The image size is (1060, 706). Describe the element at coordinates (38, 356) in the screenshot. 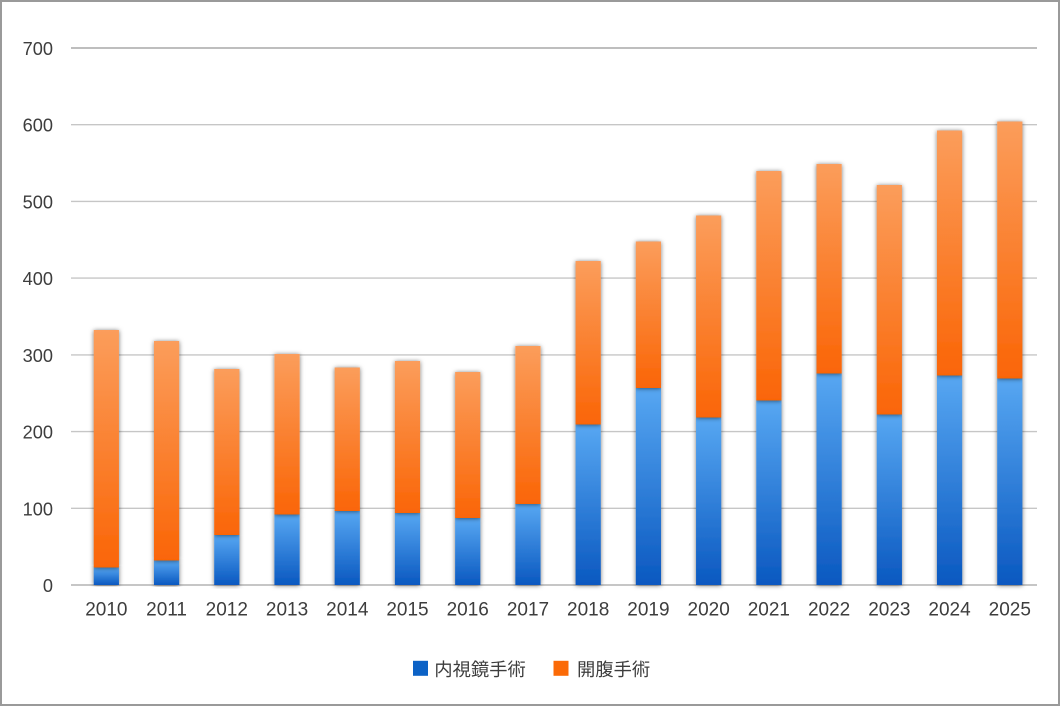

I see `svg-text: 300` at that location.